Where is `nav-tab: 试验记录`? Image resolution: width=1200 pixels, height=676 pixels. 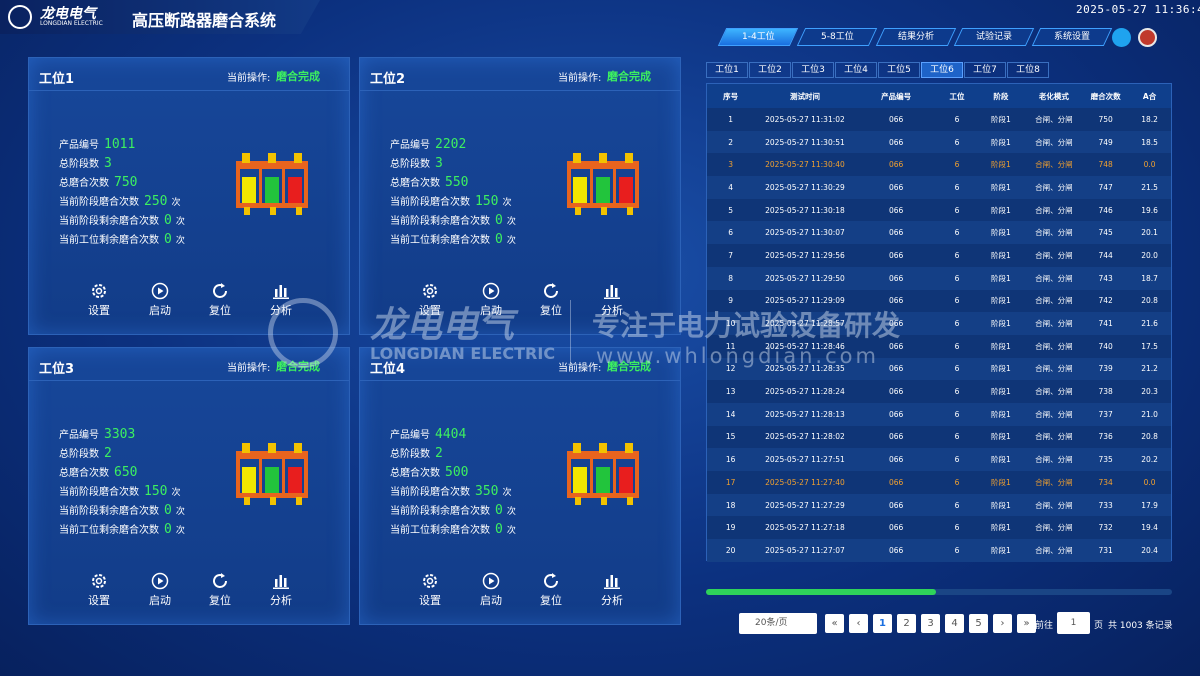
nav-tab: 试验记录 is located at coordinates (994, 37).